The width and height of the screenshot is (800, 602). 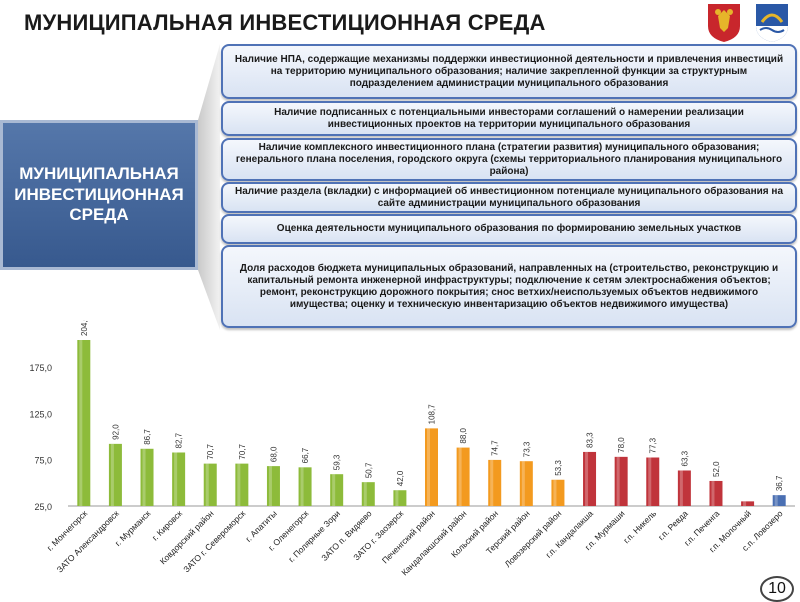 I want to click on category-label: Ловозерский район, so click(x=532, y=538).